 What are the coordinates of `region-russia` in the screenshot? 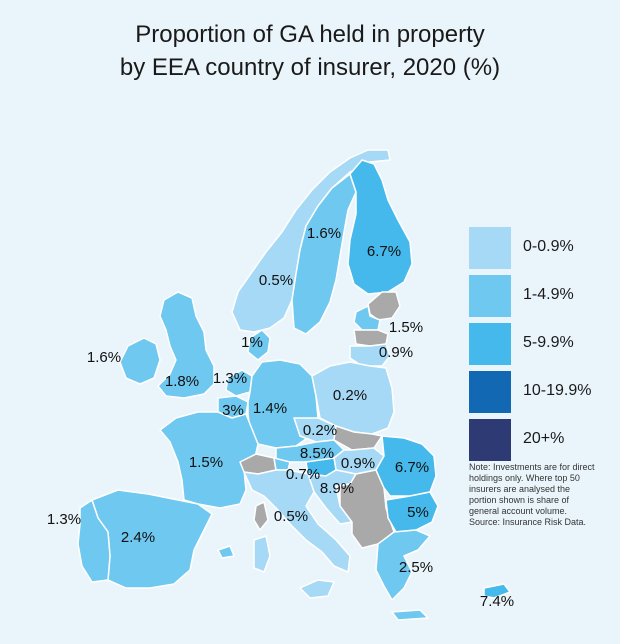 It's located at (384, 306).